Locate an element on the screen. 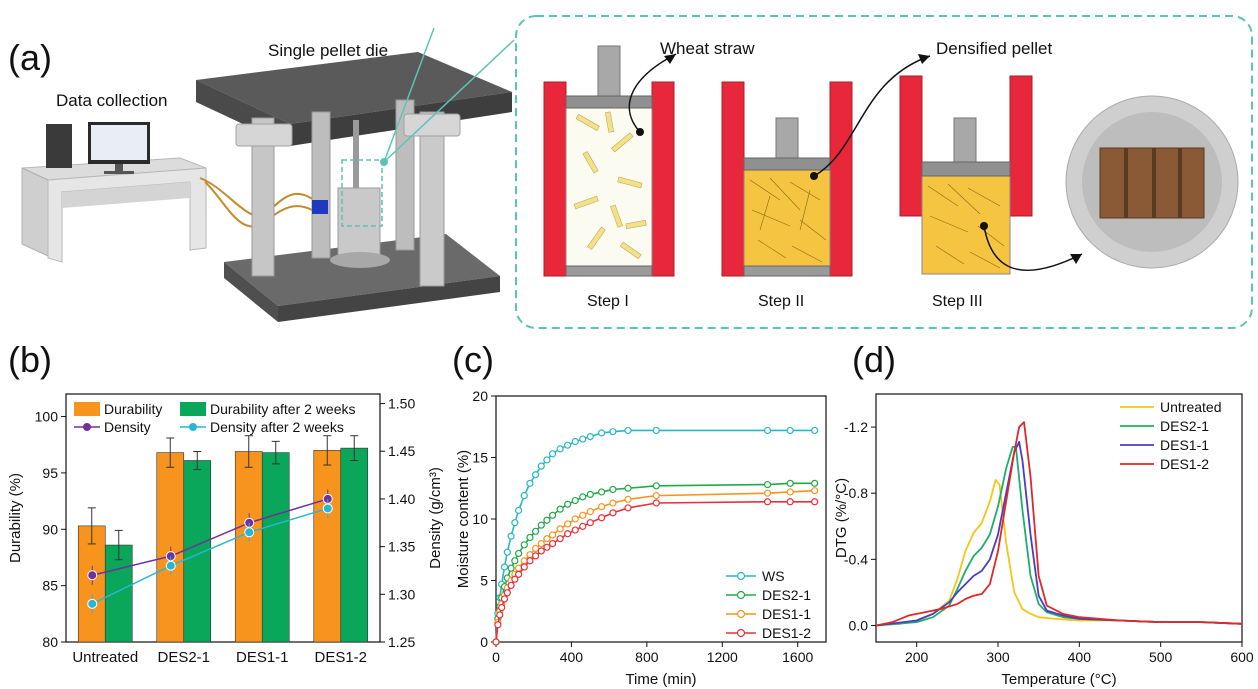 The width and height of the screenshot is (1258, 689). wheat-straw-arrow is located at coordinates (652, 93).